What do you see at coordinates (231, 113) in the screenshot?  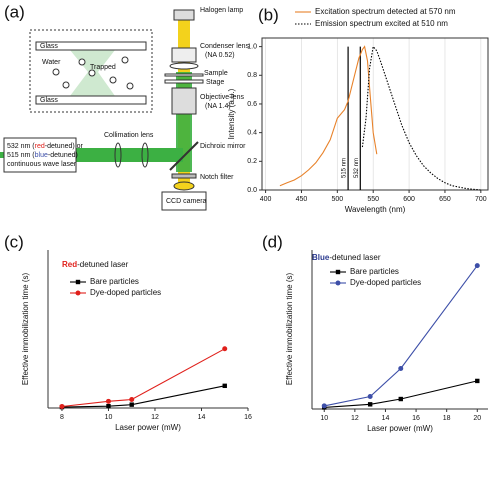 I see `y-axis-label: Intensity (a.u.)` at bounding box center [231, 113].